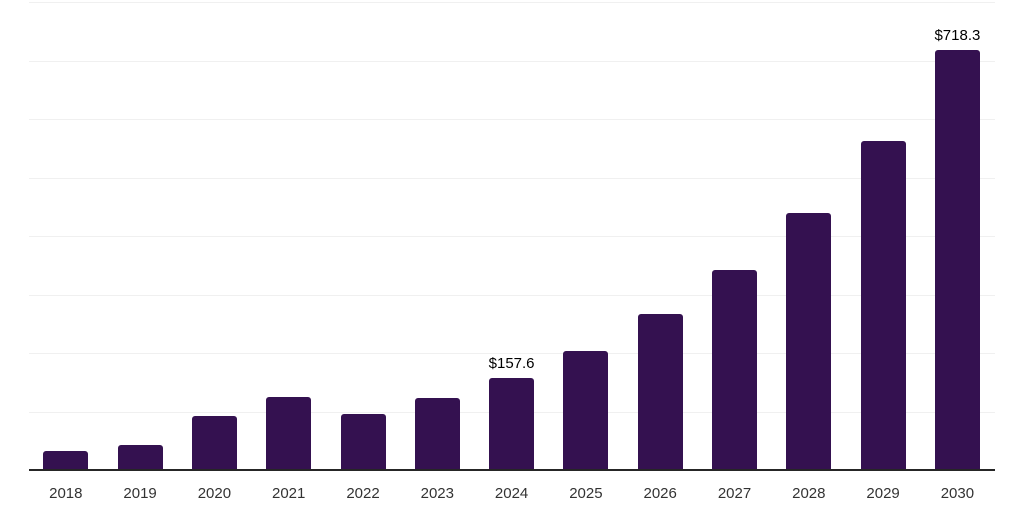  Describe the element at coordinates (512, 470) in the screenshot. I see `x-axis-line` at that location.